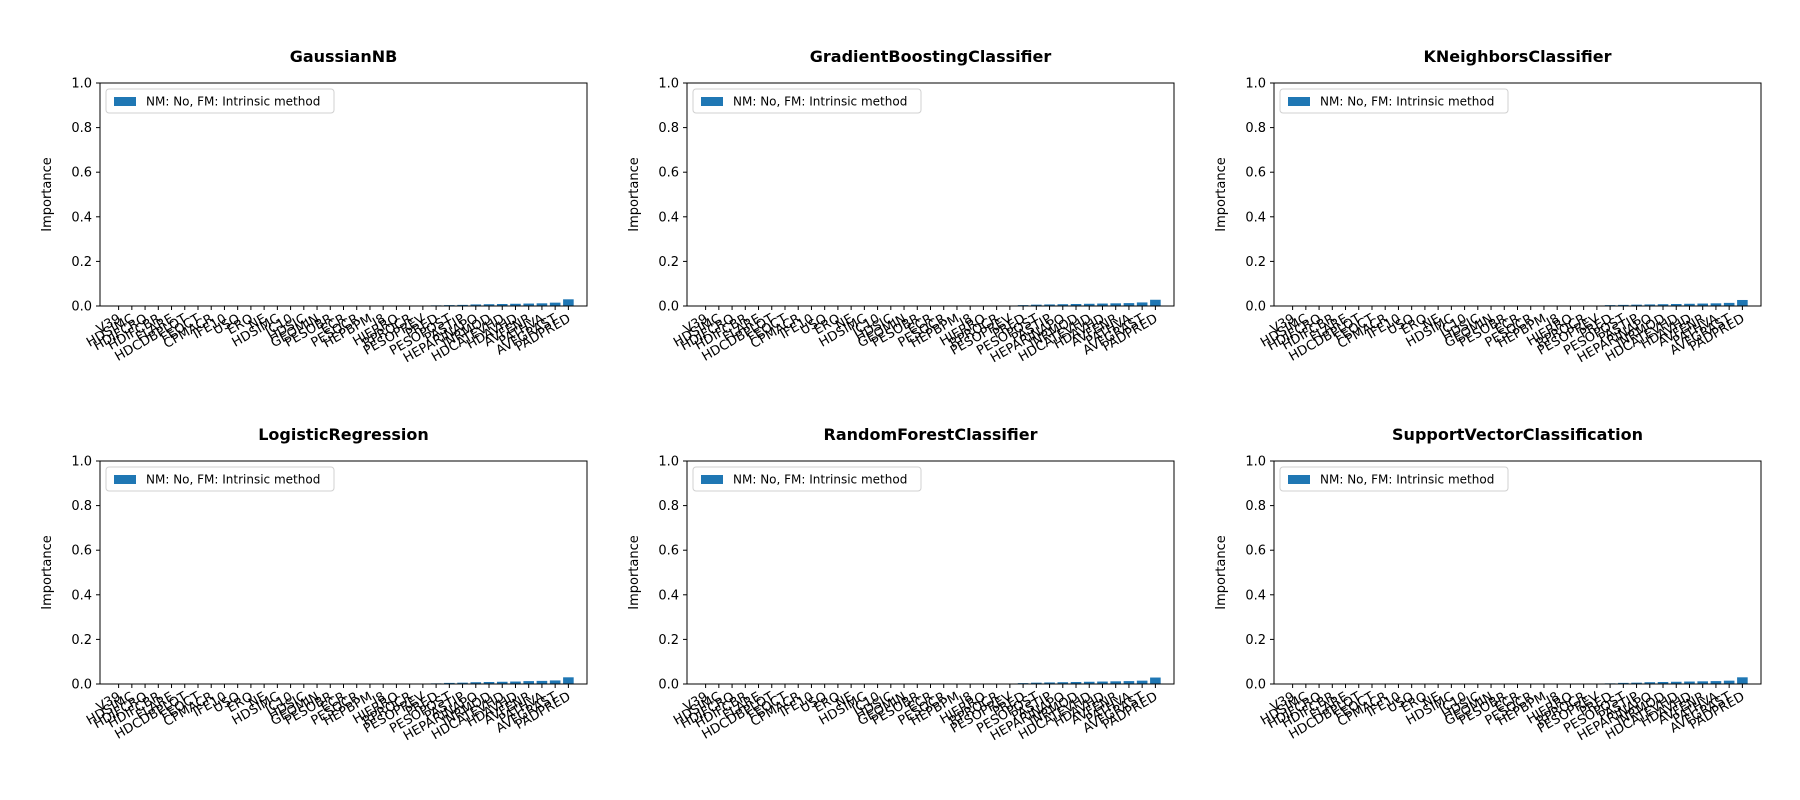 Image resolution: width=1800 pixels, height=800 pixels. Describe the element at coordinates (931, 56) in the screenshot. I see `chart-title: GradientBoostingClassifier` at that location.